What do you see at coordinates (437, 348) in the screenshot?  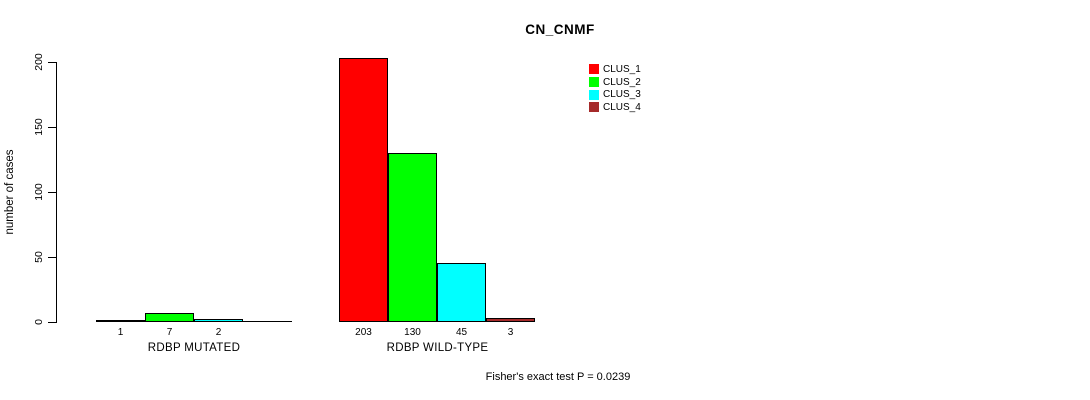 I see `x-category-label-wild-type: RDBP WILD-TYPE` at bounding box center [437, 348].